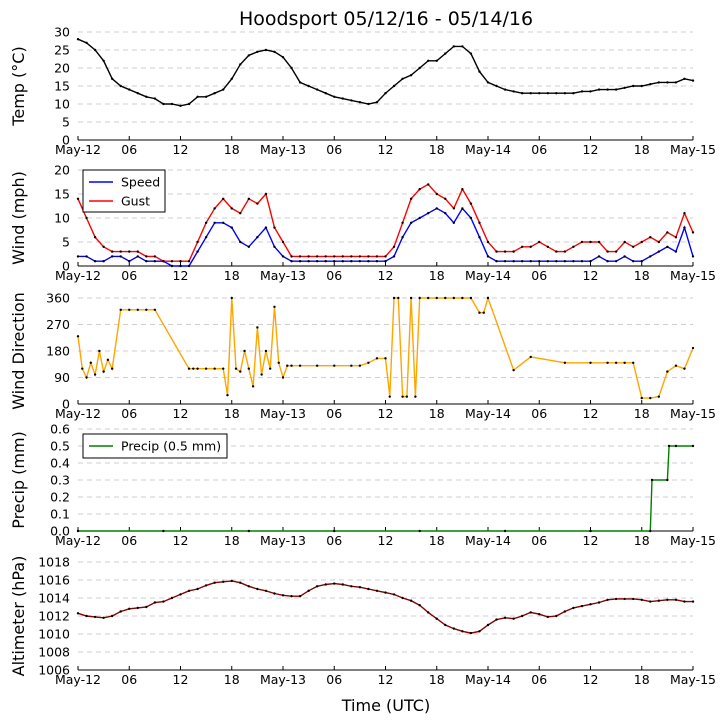  Describe the element at coordinates (283, 275) in the screenshot. I see `wind-x-tick-label: May-13` at that location.